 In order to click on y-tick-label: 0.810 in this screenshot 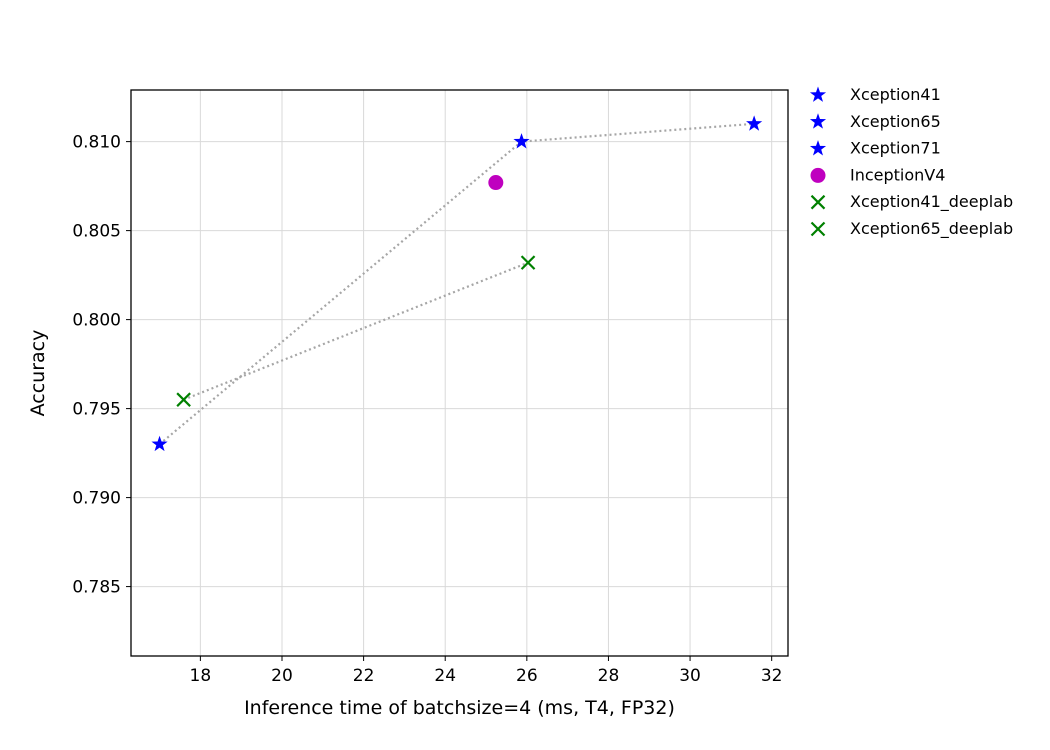, I will do `click(96, 143)`.